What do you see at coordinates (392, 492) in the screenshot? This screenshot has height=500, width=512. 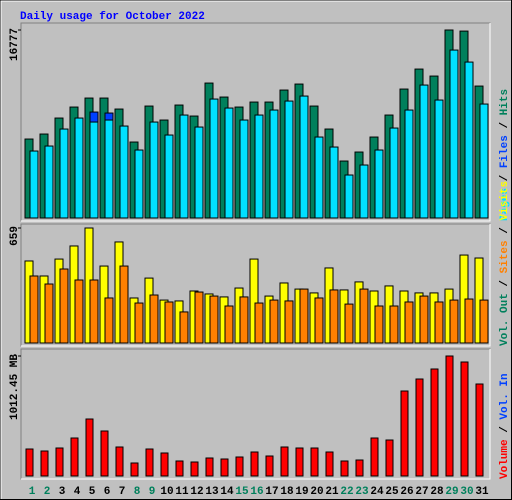 I see `x-tick-label: 25` at bounding box center [392, 492].